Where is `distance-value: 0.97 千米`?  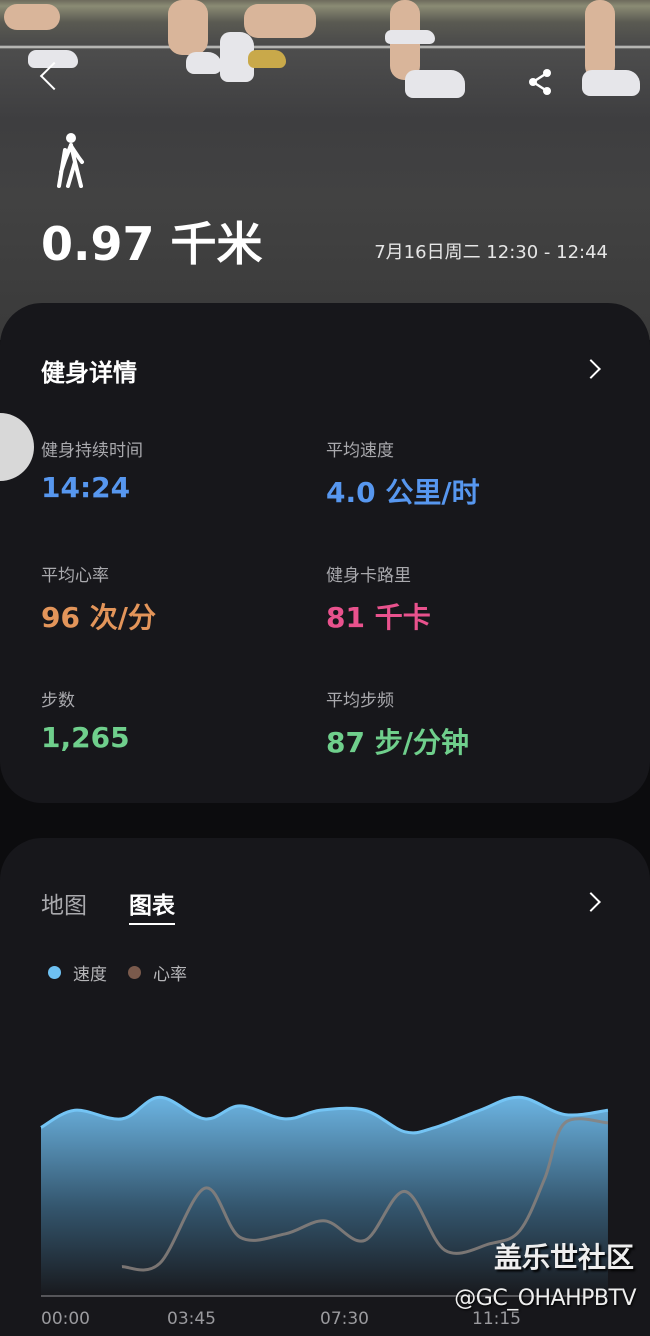
distance-value: 0.97 千米 is located at coordinates (152, 244).